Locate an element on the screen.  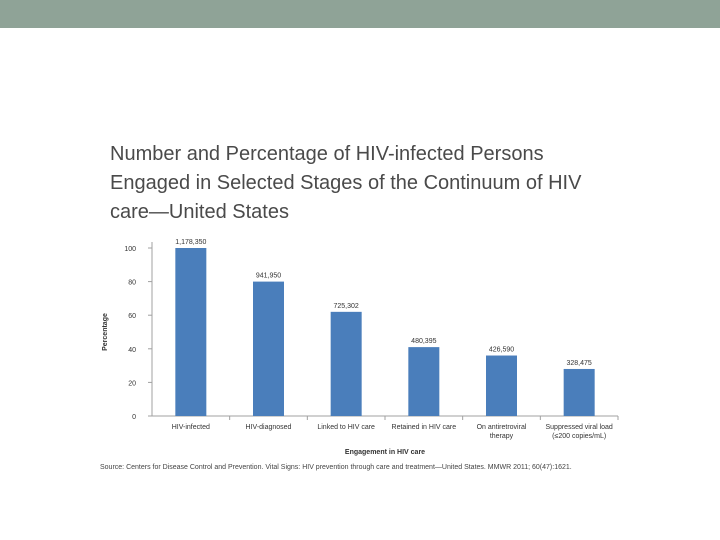
y-tick-label: 0 is located at coordinates (134, 417).